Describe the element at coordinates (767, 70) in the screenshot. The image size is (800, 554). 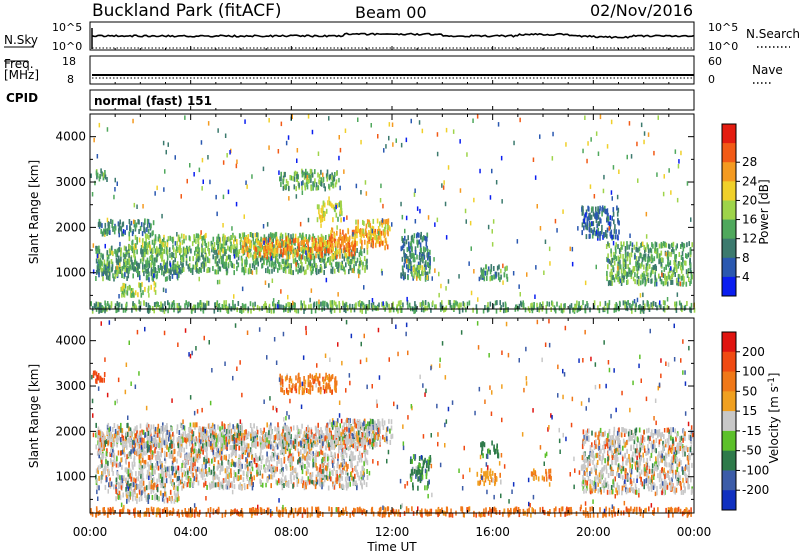
I see `nave-label: Nave` at that location.